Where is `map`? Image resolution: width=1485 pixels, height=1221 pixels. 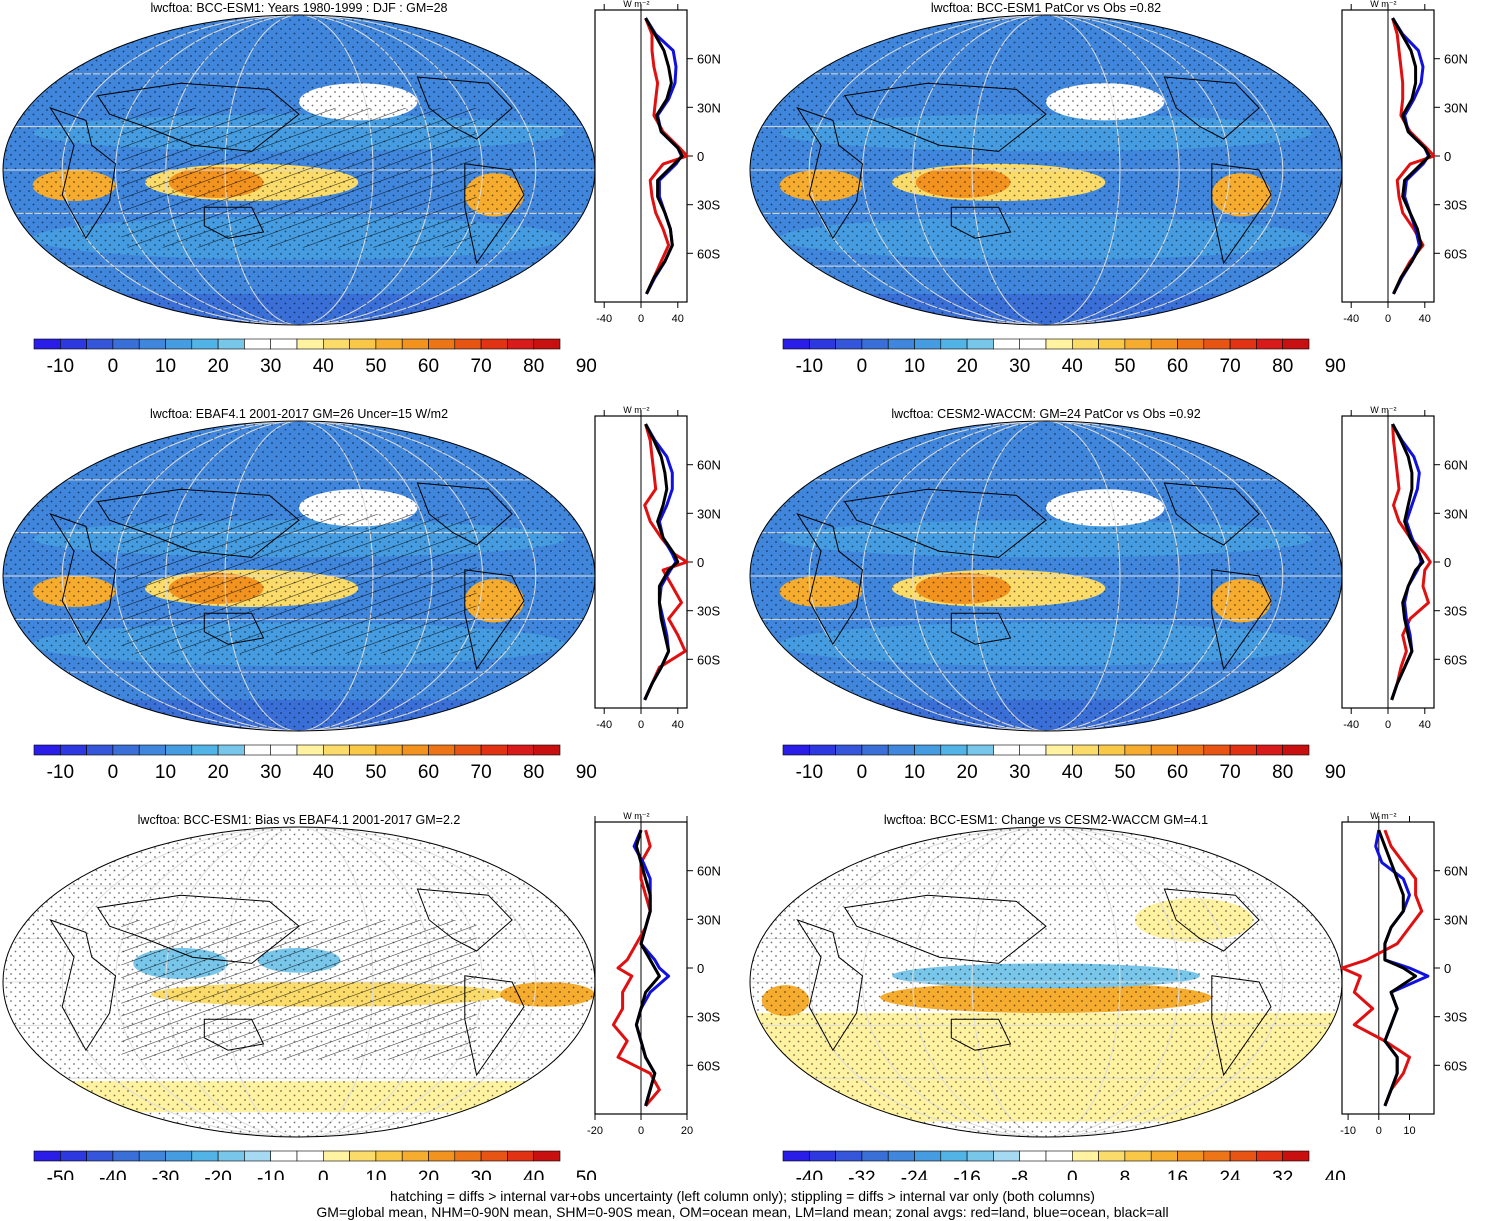
map is located at coordinates (299, 170).